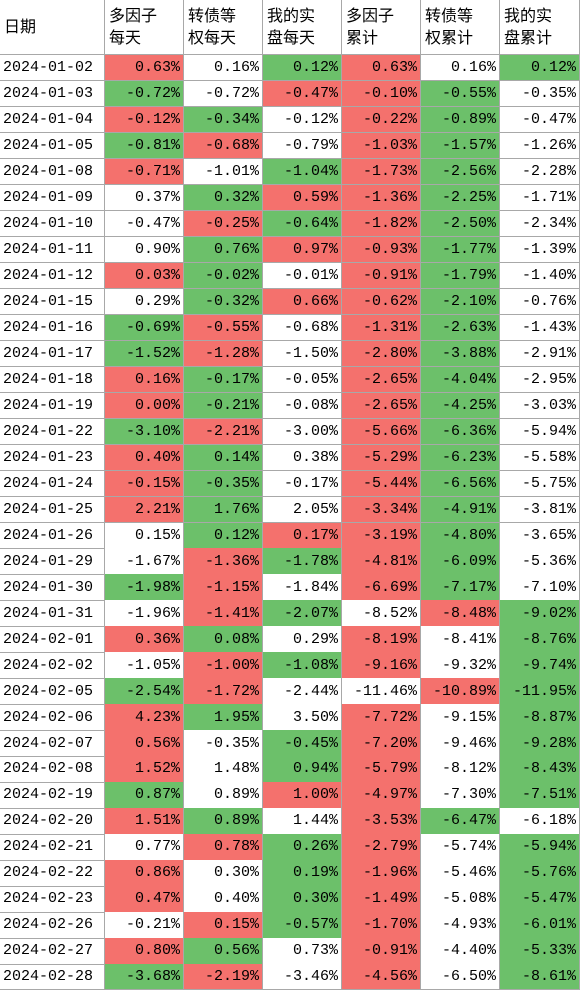  Describe the element at coordinates (302, 769) in the screenshot. I see `value-cell: 0.94%` at that location.